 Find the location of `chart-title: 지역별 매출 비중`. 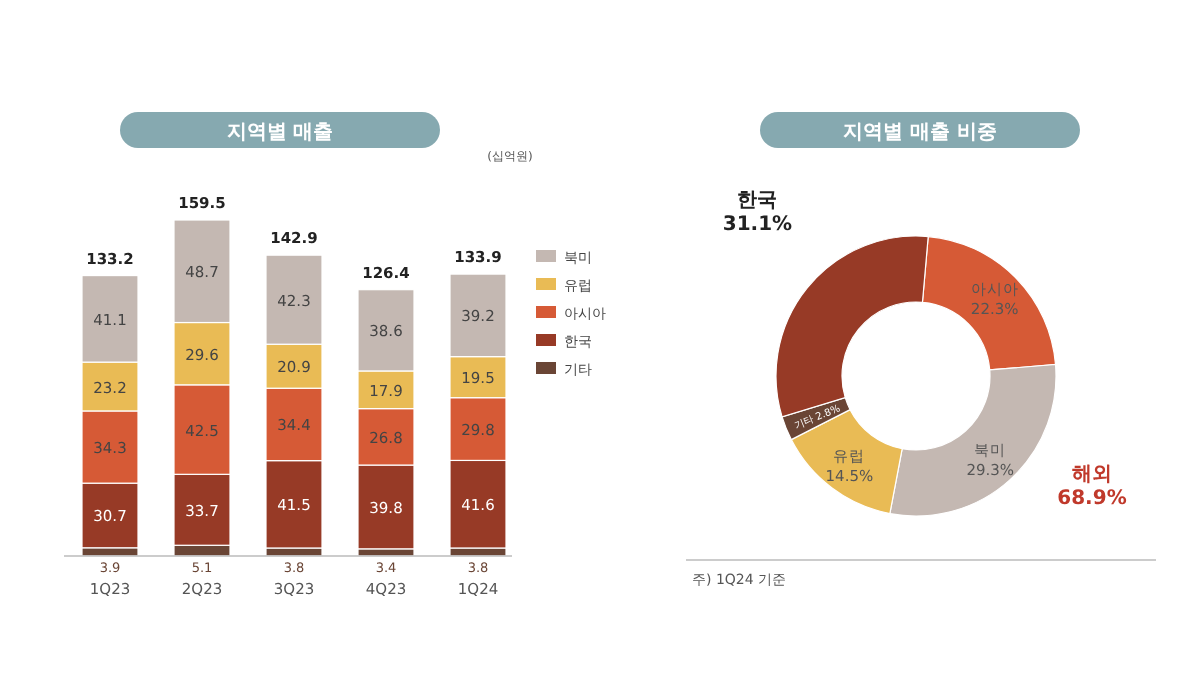

chart-title: 지역별 매출 비중 is located at coordinates (920, 133).